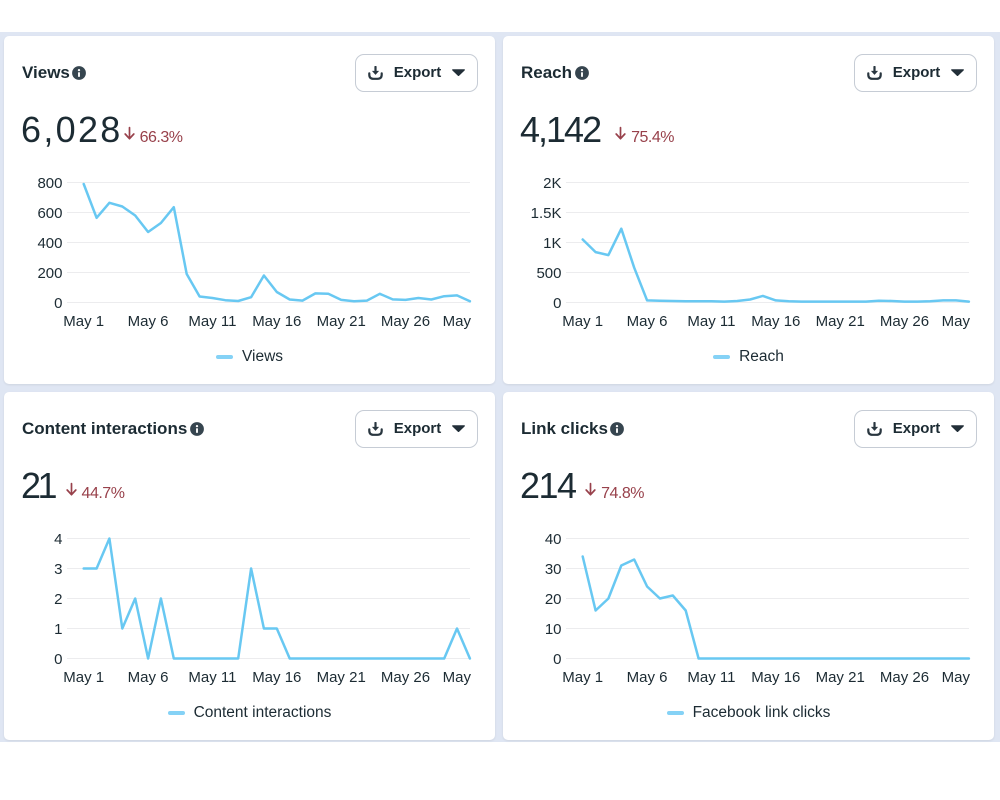  I want to click on svg-text: 500, so click(548, 273).